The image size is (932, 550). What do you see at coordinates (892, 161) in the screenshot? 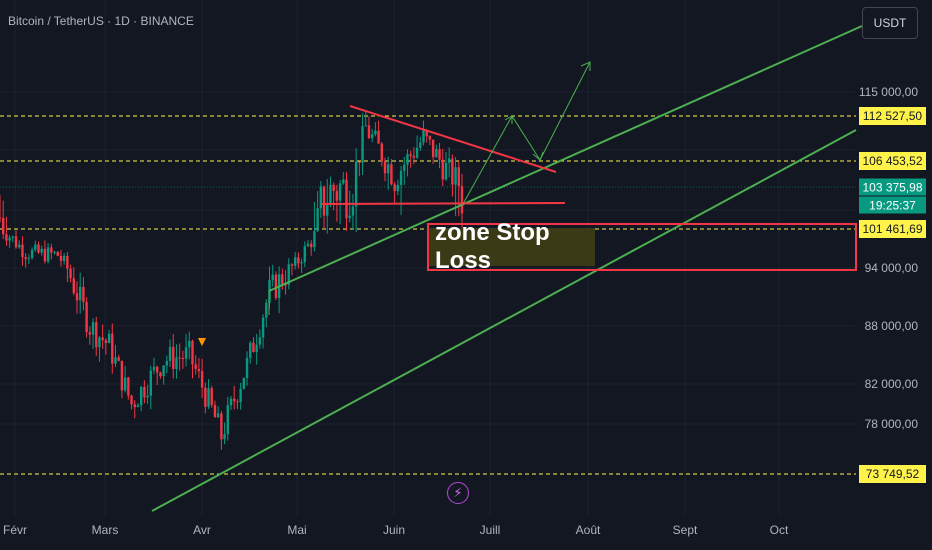
I see `level-badge: 106 453,52` at bounding box center [892, 161].